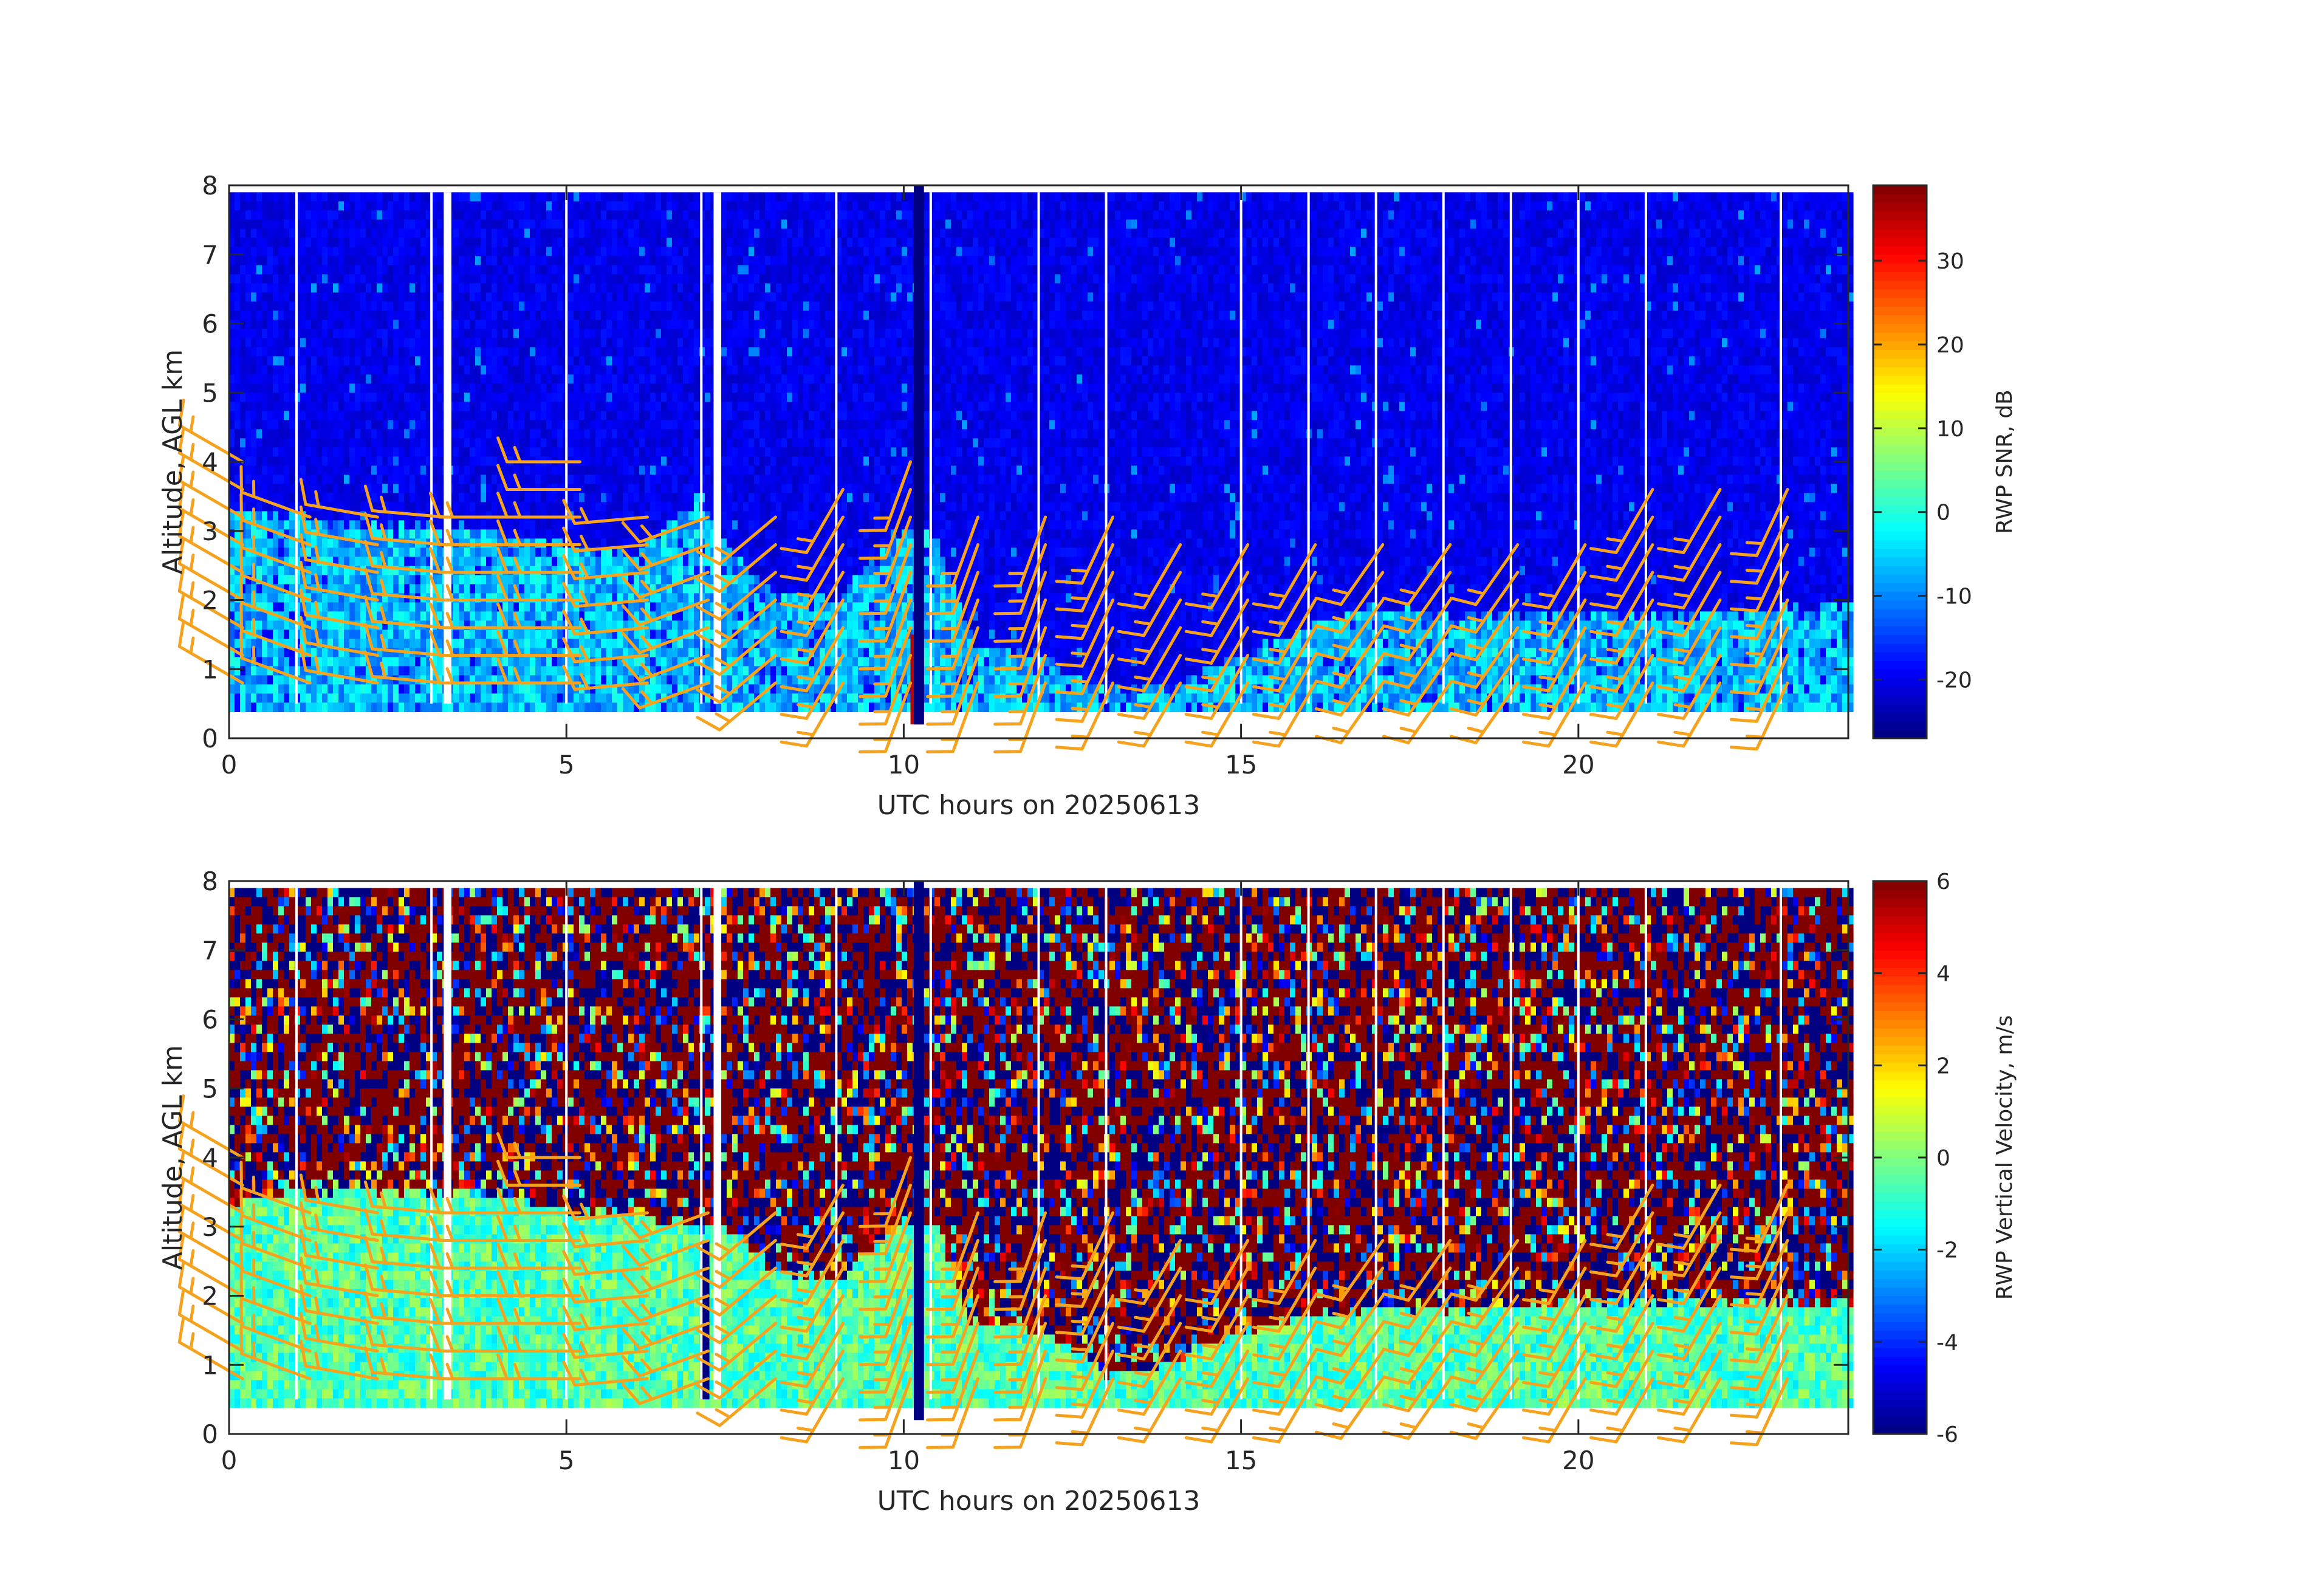 Image resolution: width=2324 pixels, height=1595 pixels. Describe the element at coordinates (1039, 805) in the screenshot. I see `snr-x-axis-label: UTC hours on 20250613` at that location.